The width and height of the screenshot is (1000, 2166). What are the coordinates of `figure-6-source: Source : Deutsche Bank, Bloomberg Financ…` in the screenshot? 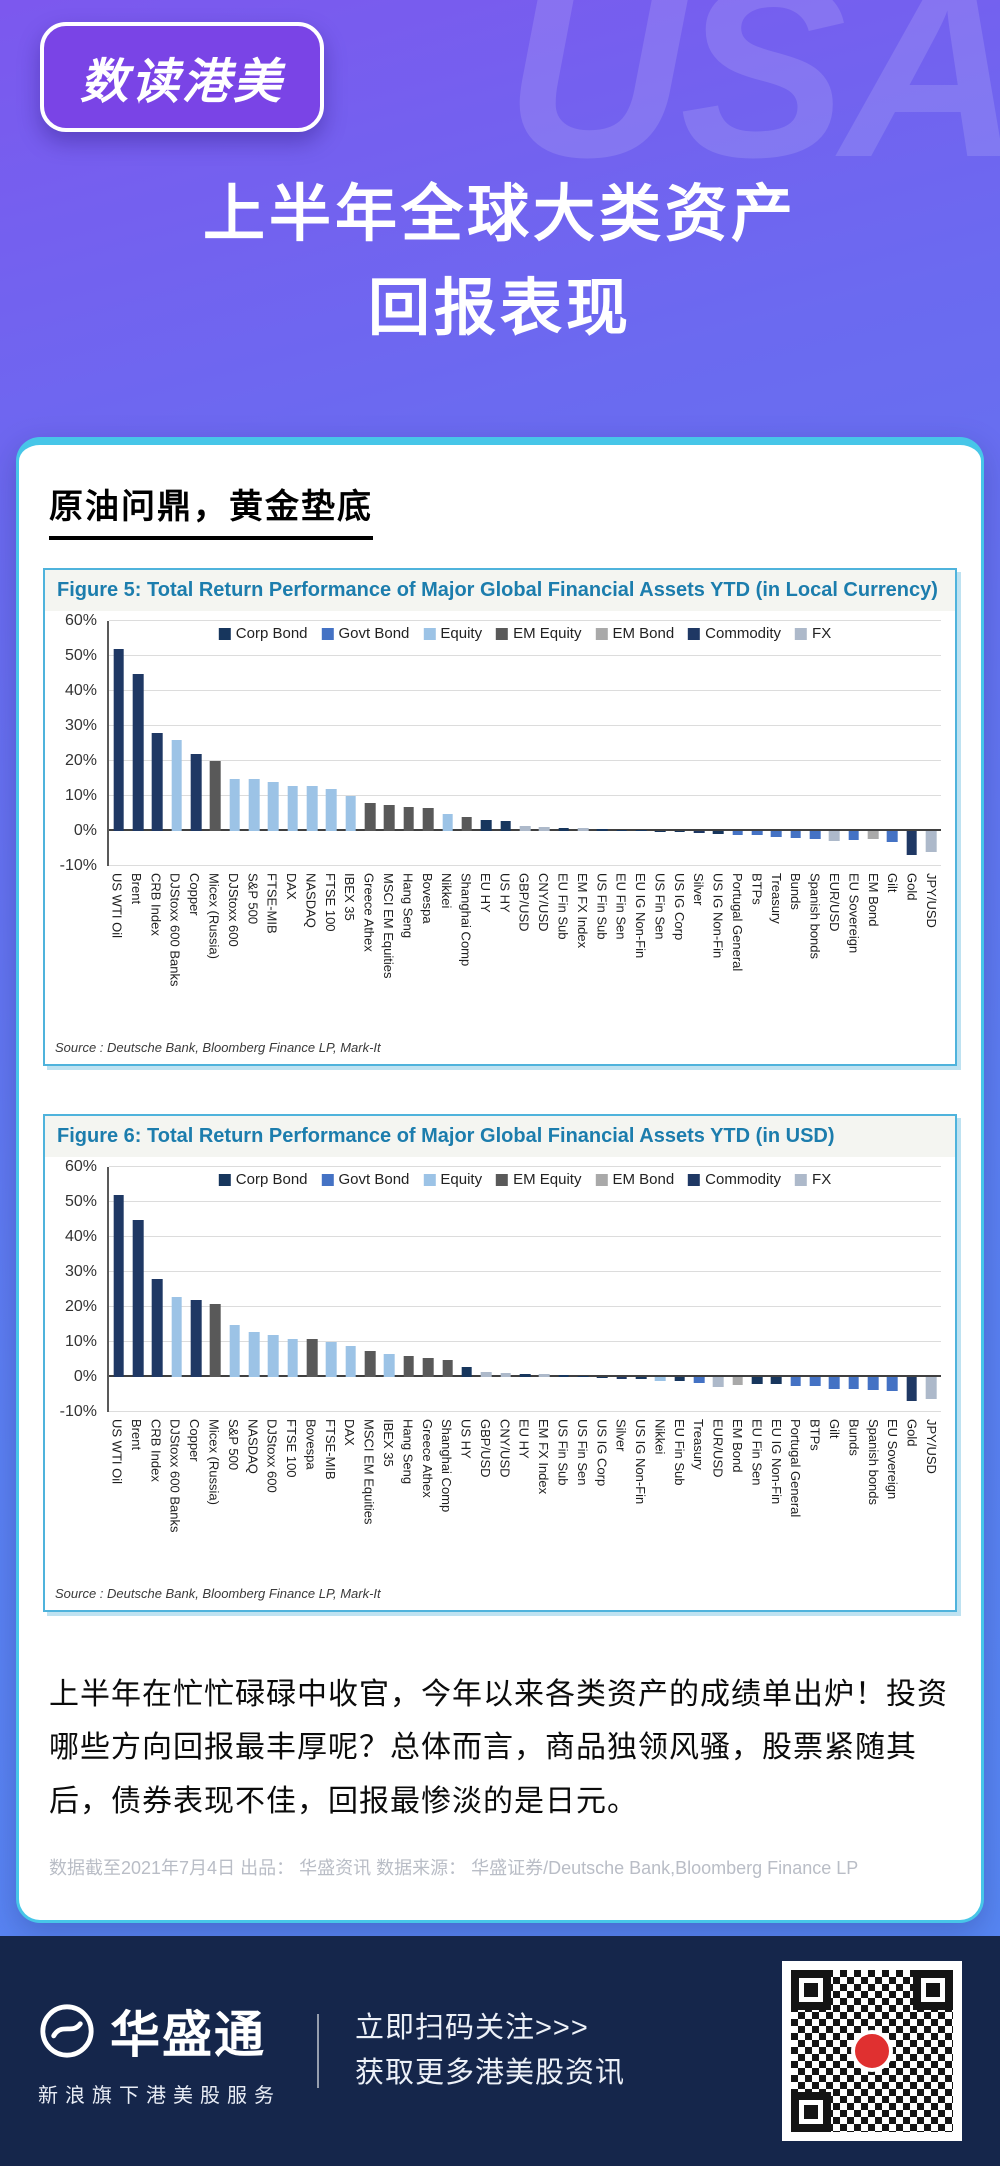 It's located at (218, 1593).